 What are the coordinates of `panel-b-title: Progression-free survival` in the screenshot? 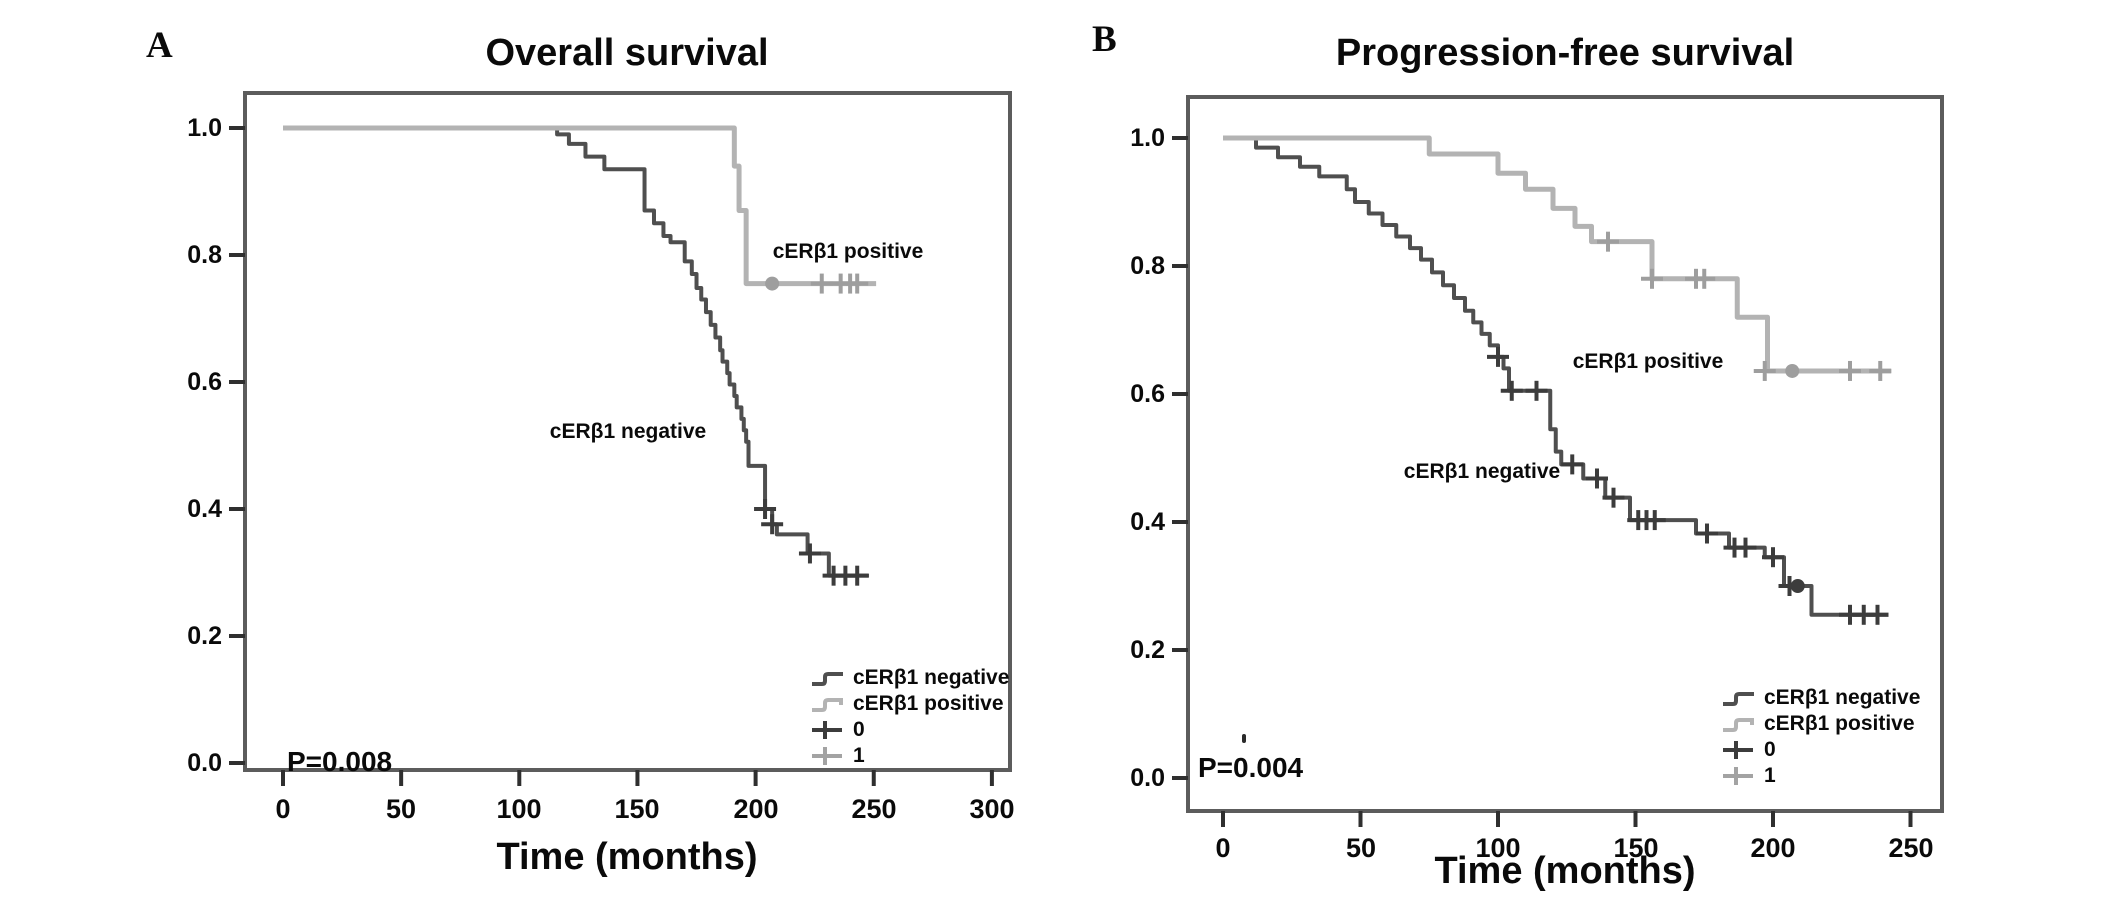 It's located at (1565, 53).